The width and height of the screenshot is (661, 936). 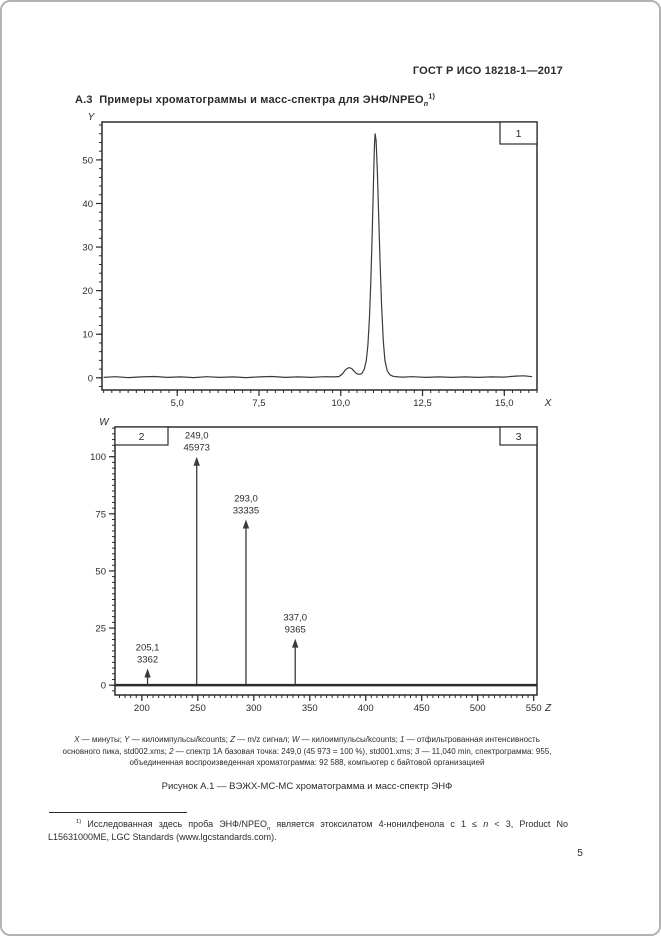 I want to click on y-axis-label: Y, so click(x=92, y=117).